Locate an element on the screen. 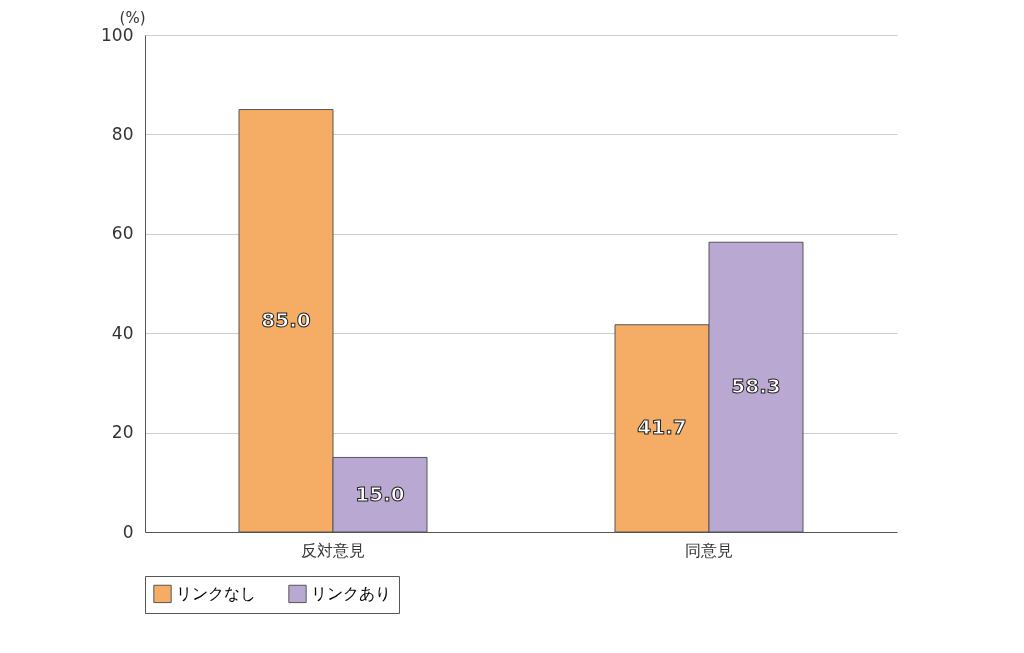  y-tick-label: 20 is located at coordinates (122, 432).